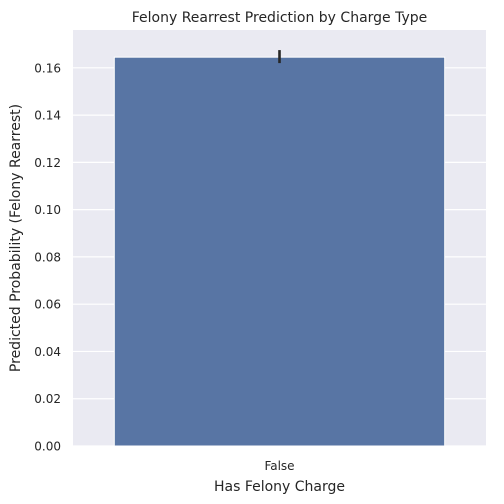  I want to click on y-axis-label: Predicted Probability (Felony Rearrest), so click(16, 238).